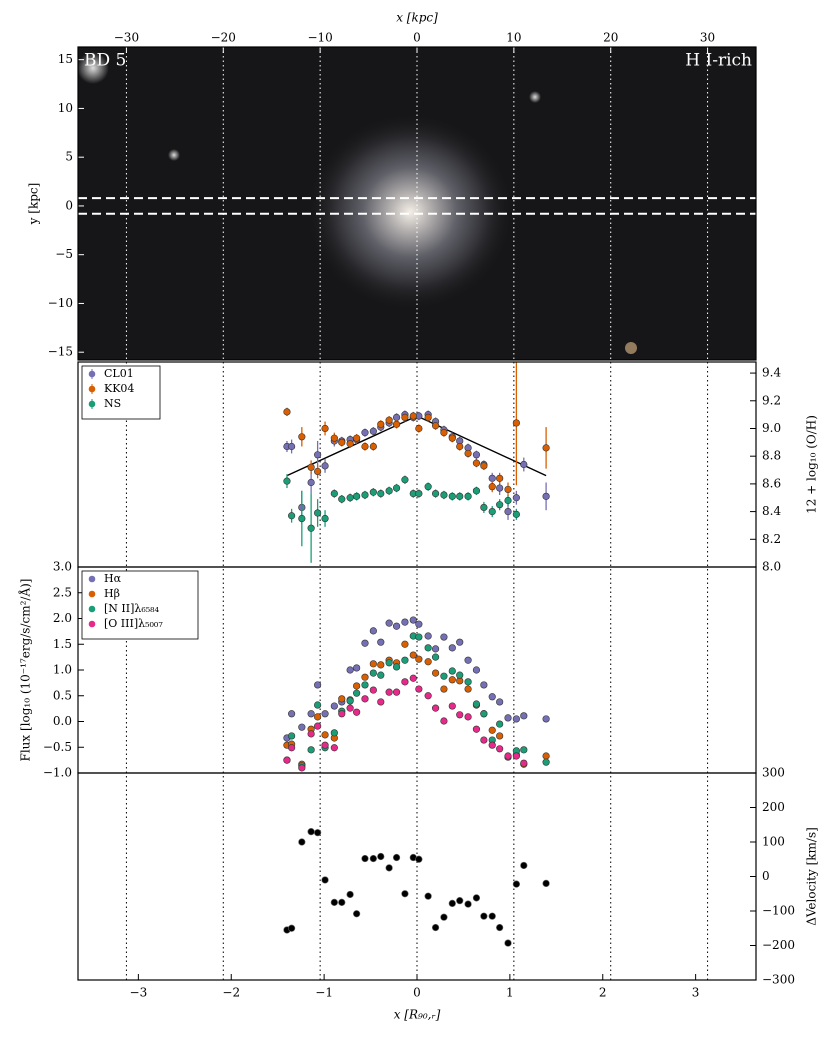  I want to click on y-tick-label: 1.5, so click(62, 644).